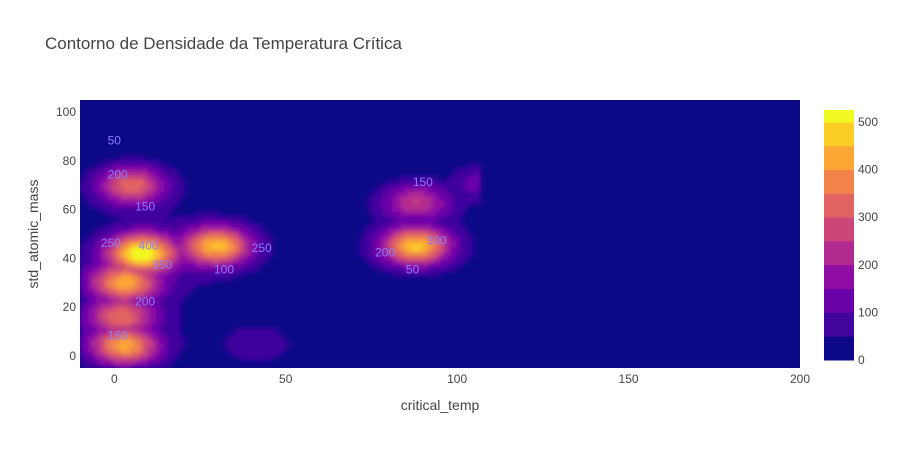 Image resolution: width=898 pixels, height=450 pixels. I want to click on contour-label: 150, so click(423, 182).